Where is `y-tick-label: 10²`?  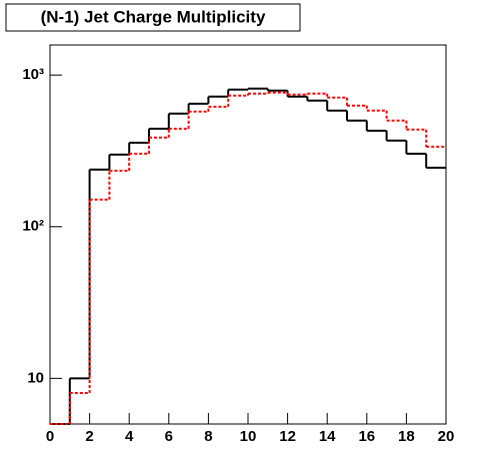 y-tick-label: 10² is located at coordinates (33, 226).